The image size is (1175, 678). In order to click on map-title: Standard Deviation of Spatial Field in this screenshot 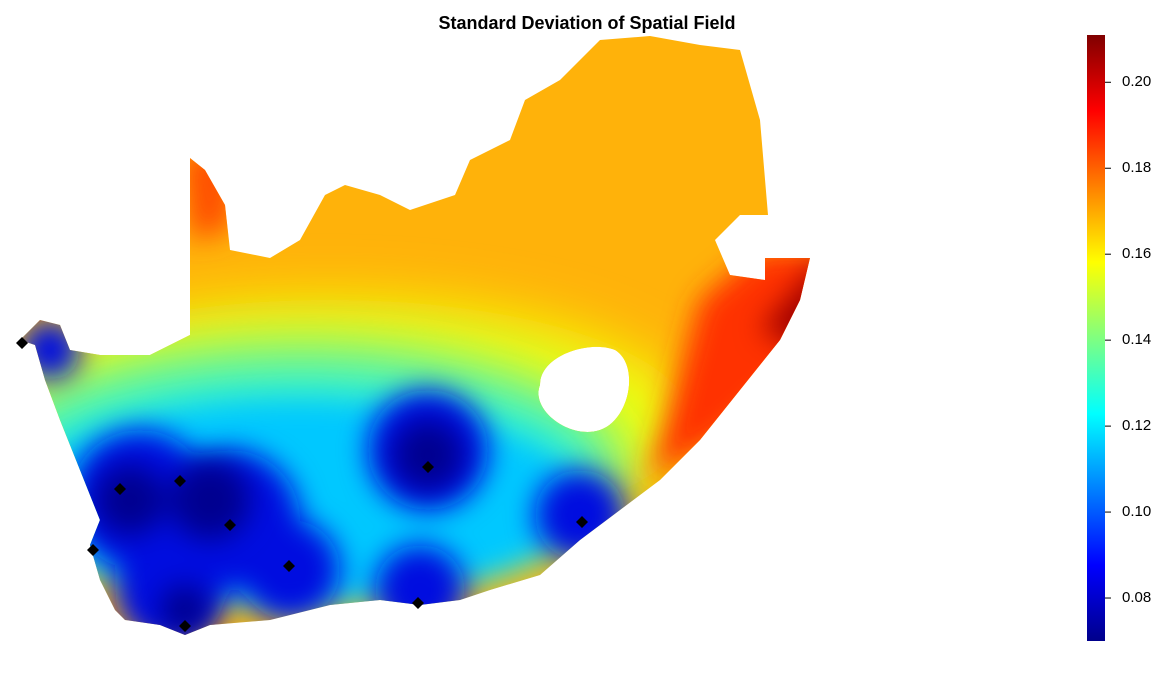, I will do `click(586, 23)`.